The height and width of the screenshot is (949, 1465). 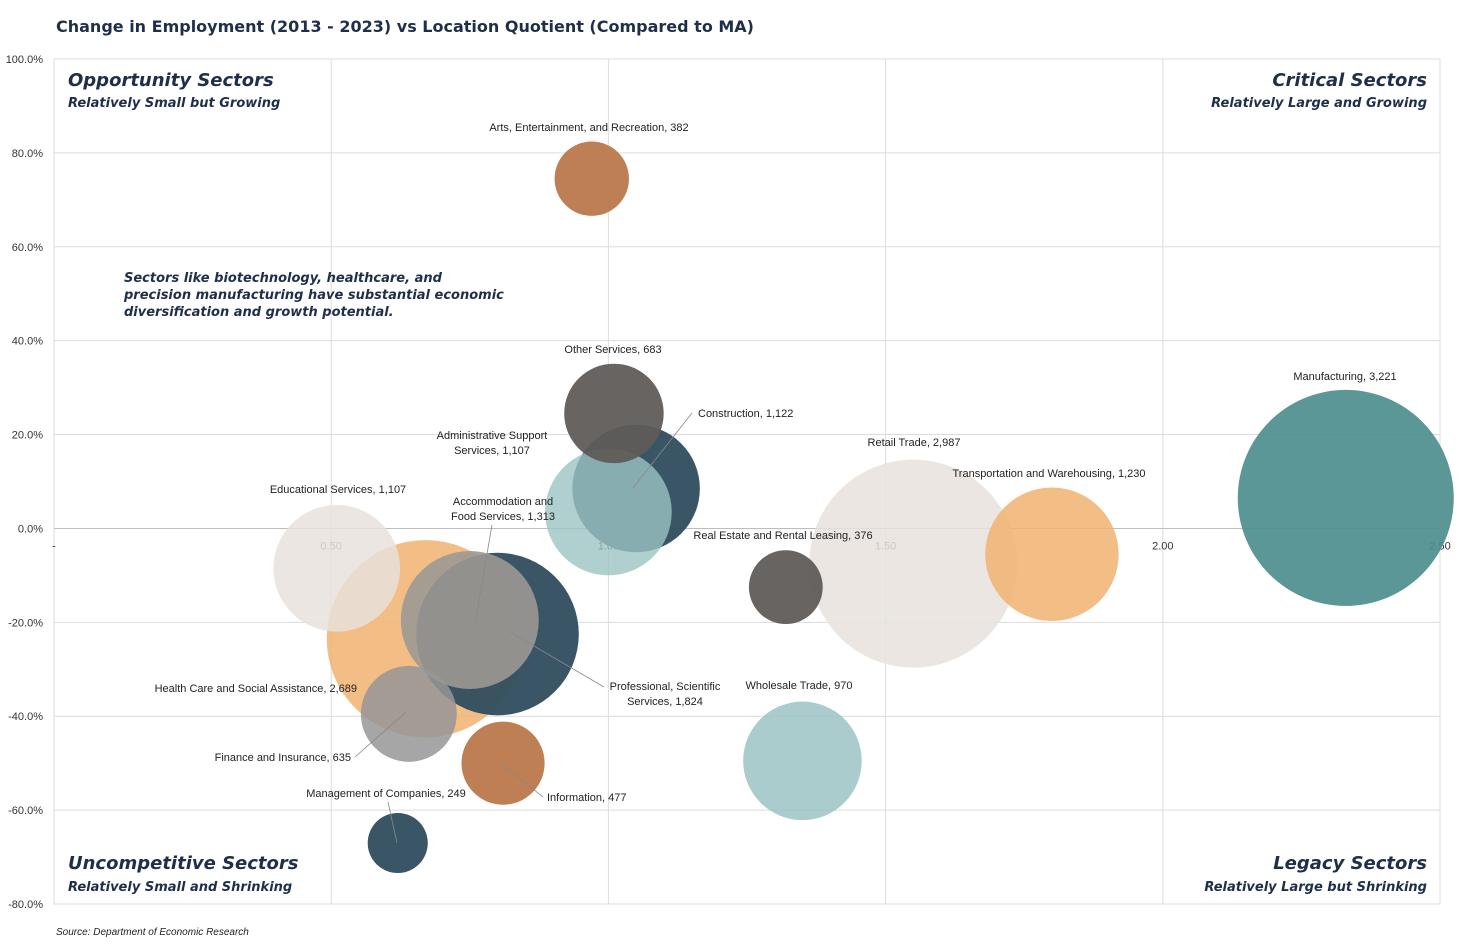 I want to click on label-real-estate-and-rental-leasing: Real Estate and Rental Leasing, 376, so click(x=782, y=536).